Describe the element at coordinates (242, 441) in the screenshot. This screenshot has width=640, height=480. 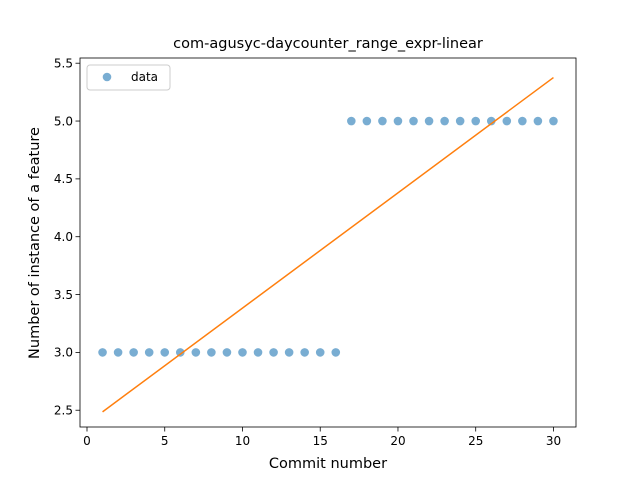
I see `x-tick-label: 10` at that location.